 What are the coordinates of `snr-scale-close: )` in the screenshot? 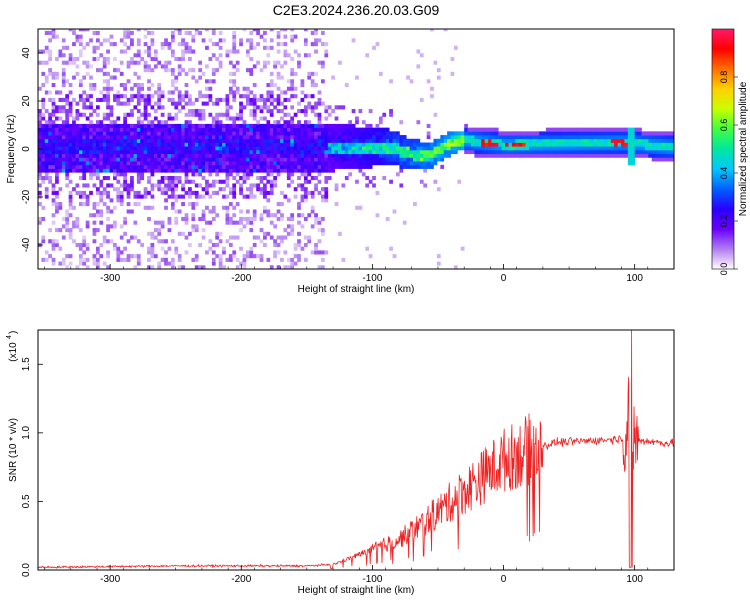 It's located at (13, 332).